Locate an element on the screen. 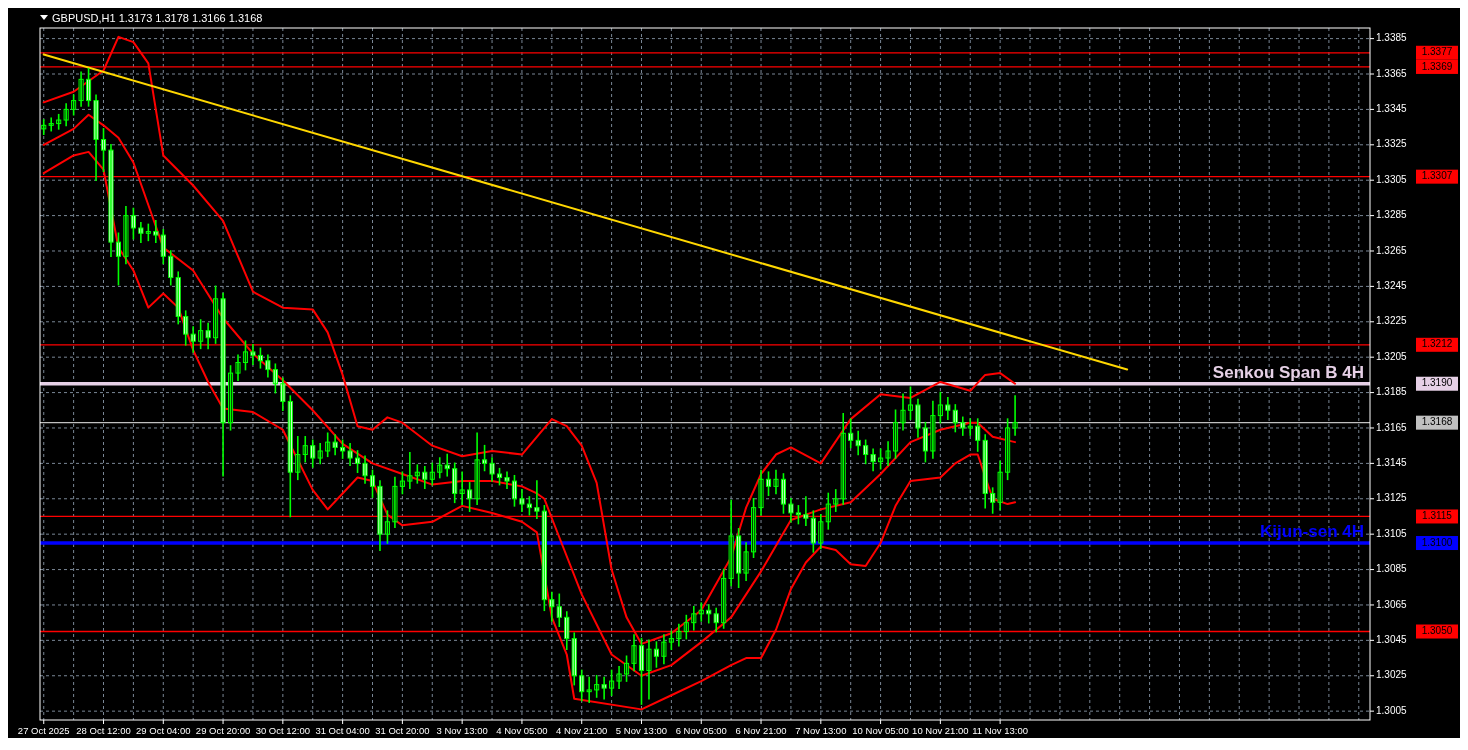  y-tick-label: 1.3145 is located at coordinates (1392, 463).